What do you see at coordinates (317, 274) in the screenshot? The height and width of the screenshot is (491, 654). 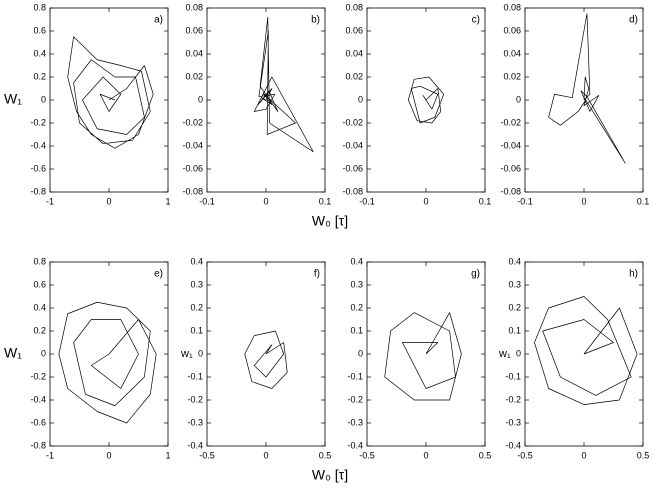 I see `panel-label: f)` at bounding box center [317, 274].